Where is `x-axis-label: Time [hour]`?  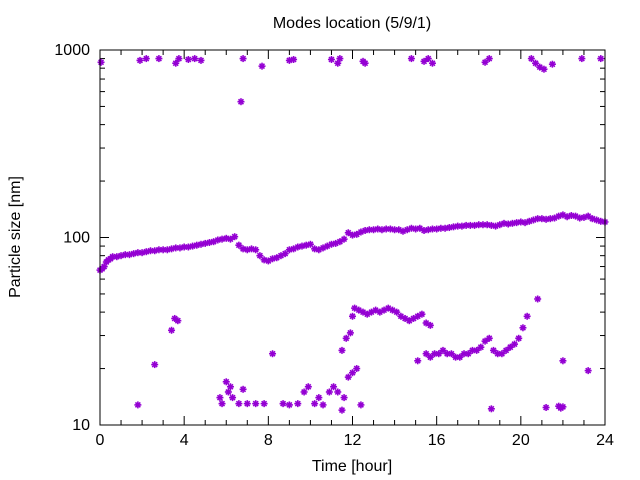
x-axis-label: Time [hour] is located at coordinates (352, 466).